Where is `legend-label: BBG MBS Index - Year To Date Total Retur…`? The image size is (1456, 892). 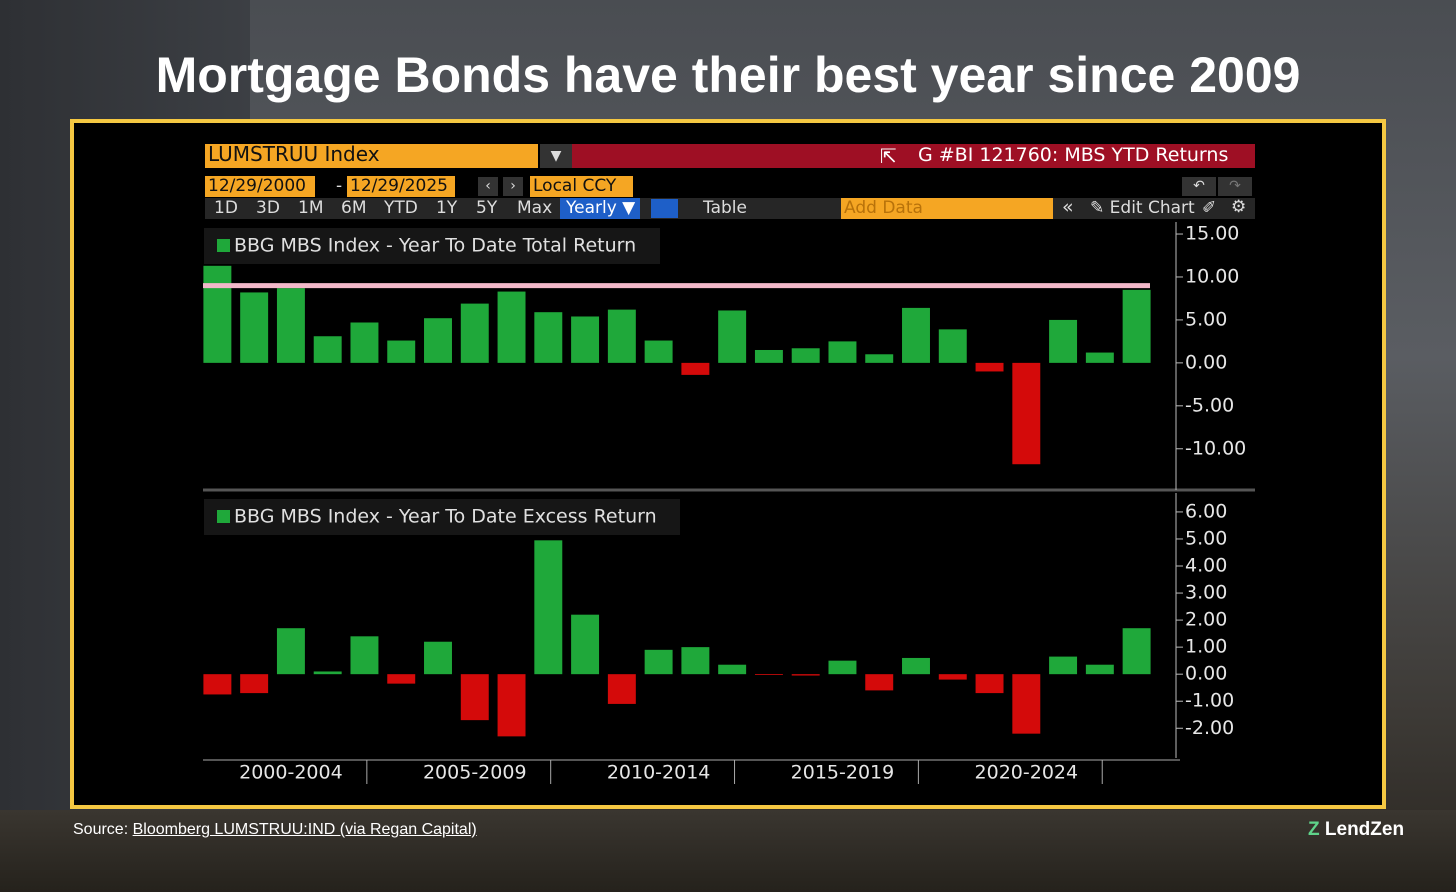 legend-label: BBG MBS Index - Year To Date Total Retur… is located at coordinates (435, 246).